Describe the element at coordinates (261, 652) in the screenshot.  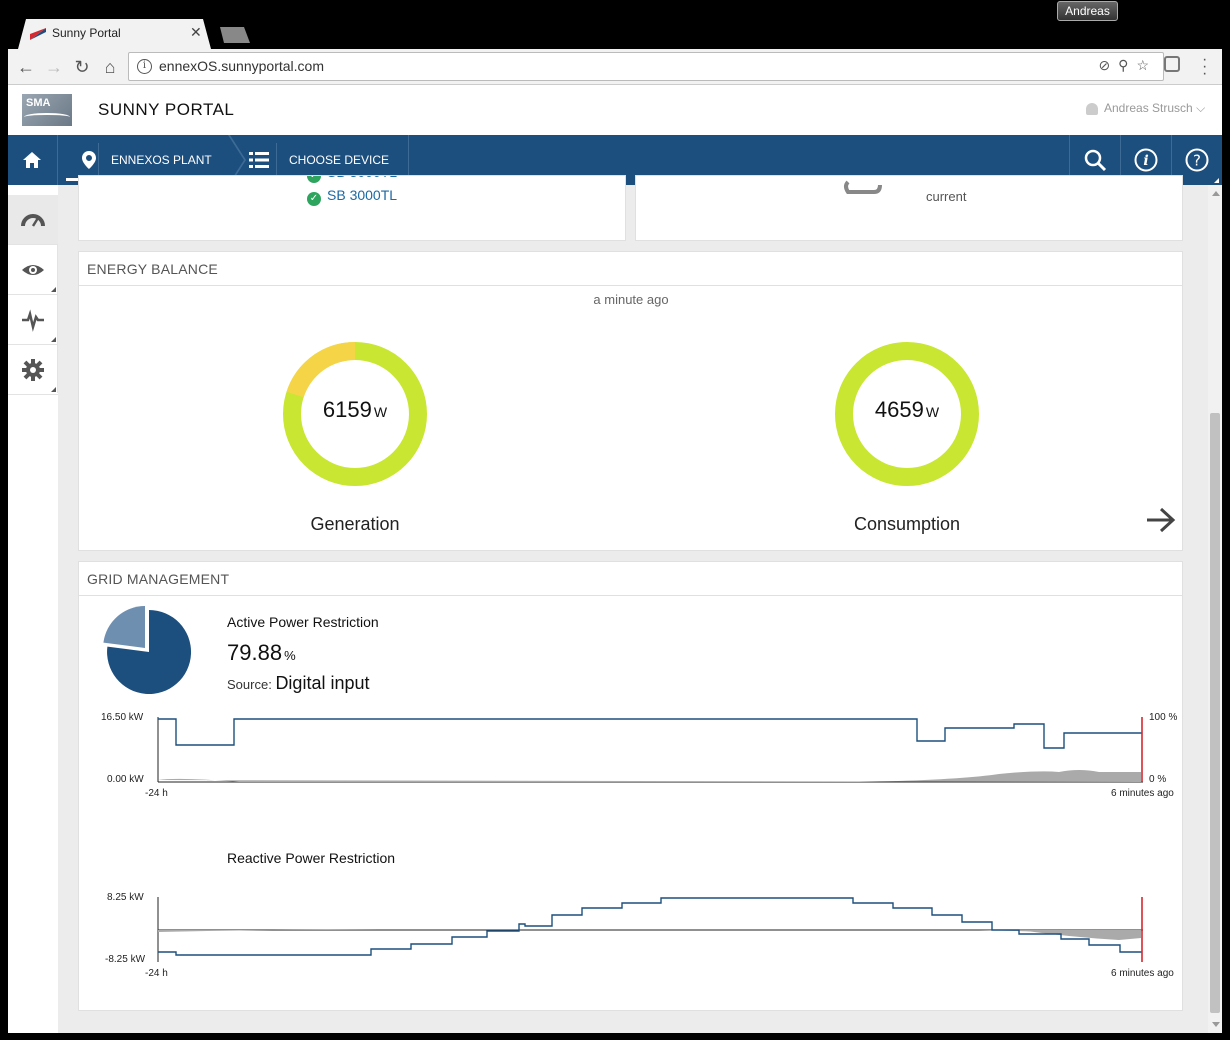
I see `active-power-value: 79.88%` at that location.